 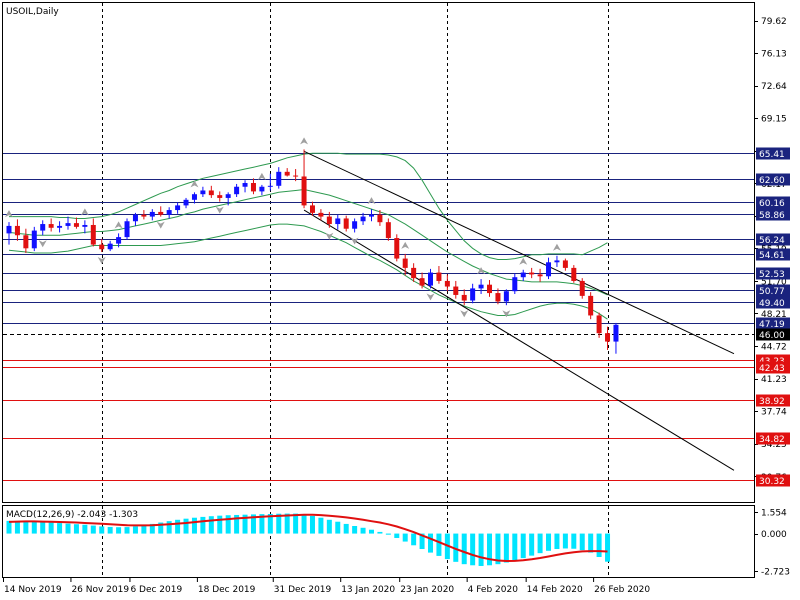 I want to click on level-tag-65-41: 65.41, so click(x=772, y=155).